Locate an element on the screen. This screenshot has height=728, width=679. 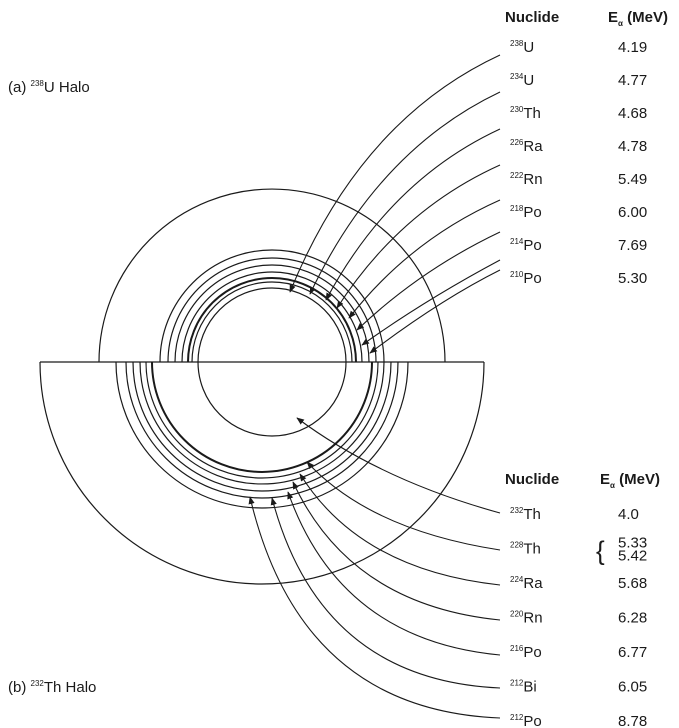
energy-value: 5.30 is located at coordinates (632, 278).